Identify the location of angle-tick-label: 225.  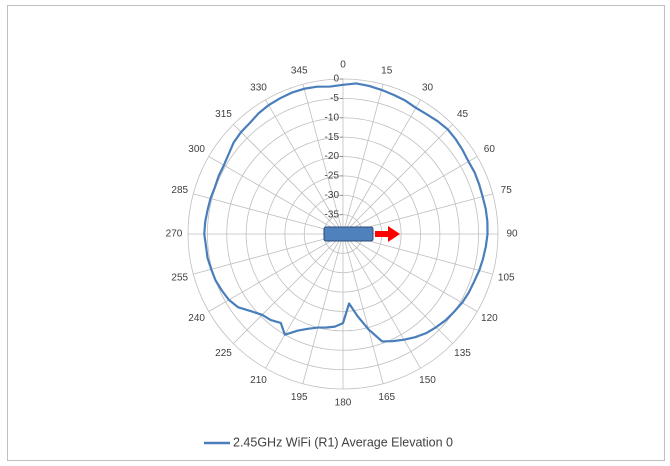
(223, 353).